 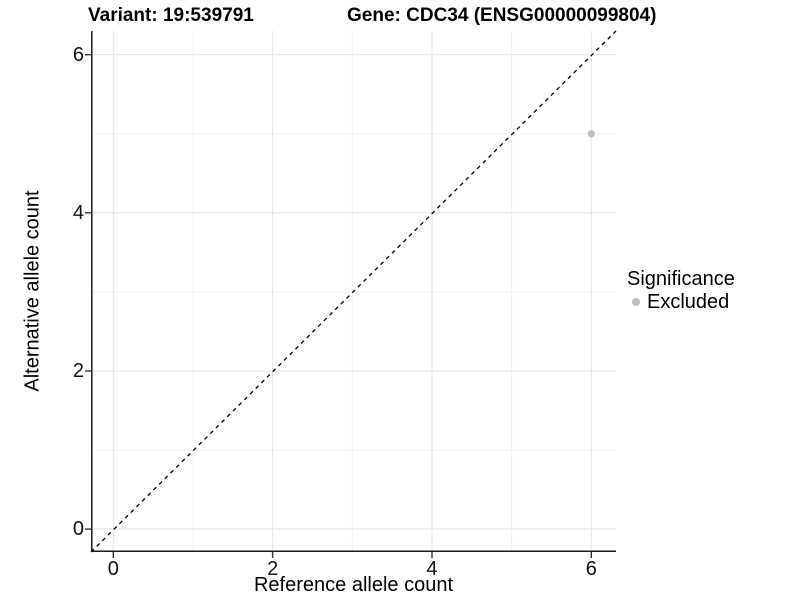 I want to click on x-tick-label: 6, so click(x=591, y=569).